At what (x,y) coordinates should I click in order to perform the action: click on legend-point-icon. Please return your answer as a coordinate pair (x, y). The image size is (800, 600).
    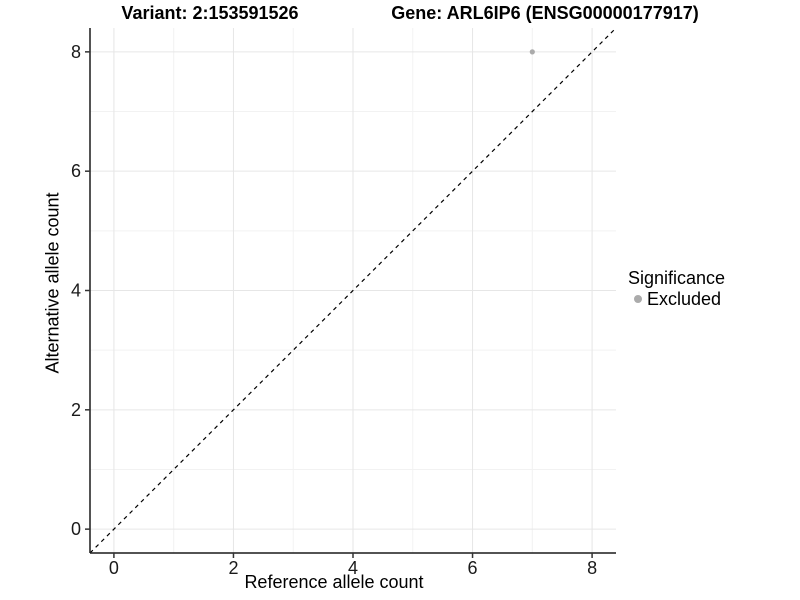
    Looking at the image, I should click on (638, 299).